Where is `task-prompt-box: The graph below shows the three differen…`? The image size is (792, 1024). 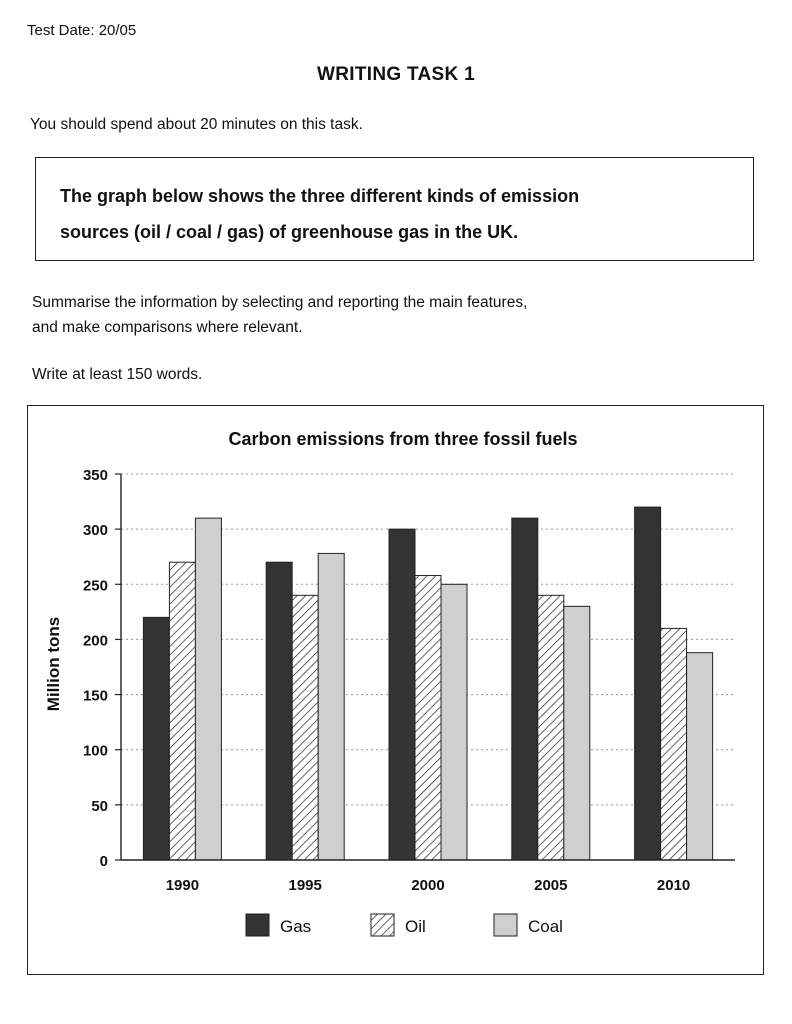 task-prompt-box: The graph below shows the three differen… is located at coordinates (394, 209).